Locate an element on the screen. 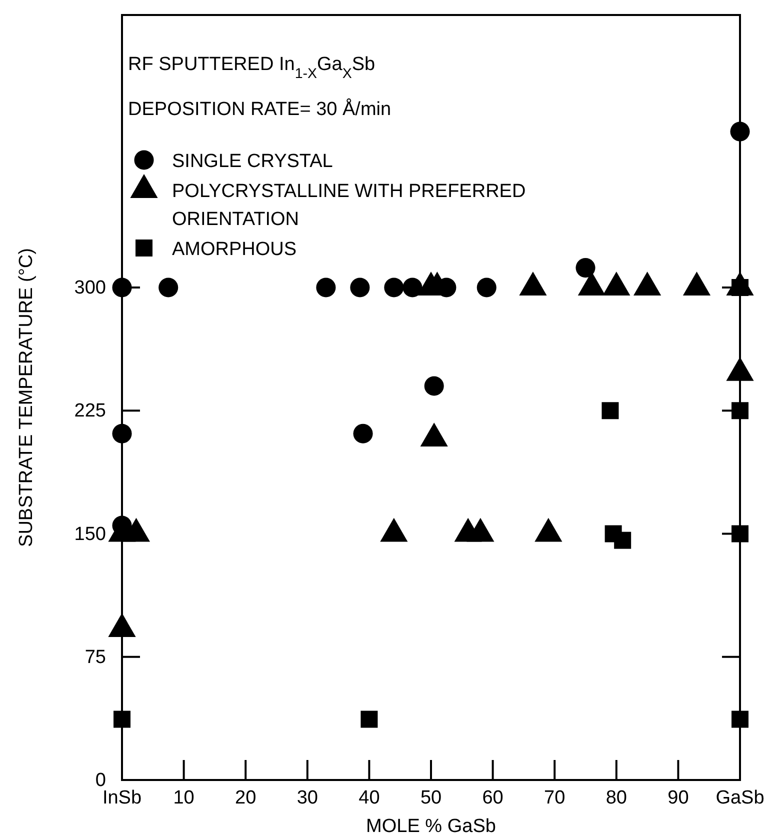  x-tick-label: 30 is located at coordinates (307, 797).